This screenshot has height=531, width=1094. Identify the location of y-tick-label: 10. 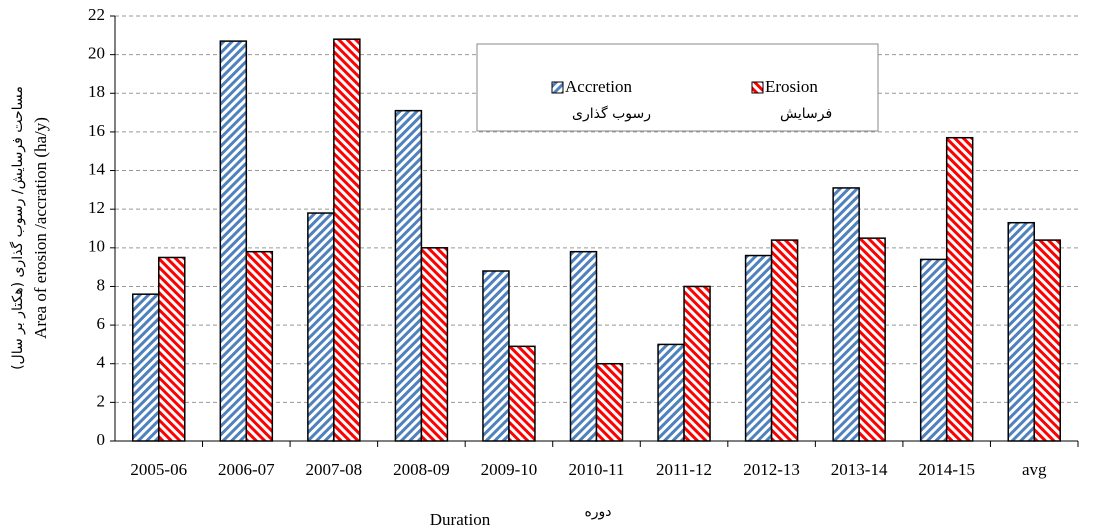
(96, 246).